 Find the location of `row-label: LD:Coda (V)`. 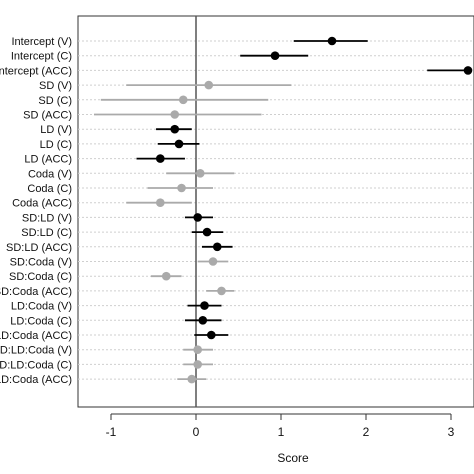

row-label: LD:Coda (V) is located at coordinates (41, 307).